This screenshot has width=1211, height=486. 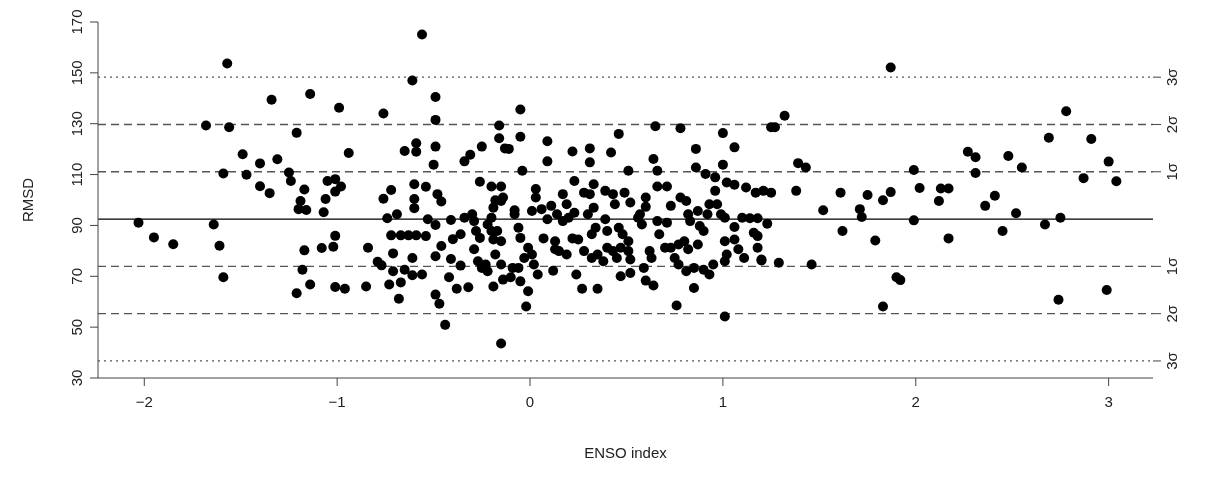 I want to click on x-axis-title: ENSO index, so click(x=626, y=452).